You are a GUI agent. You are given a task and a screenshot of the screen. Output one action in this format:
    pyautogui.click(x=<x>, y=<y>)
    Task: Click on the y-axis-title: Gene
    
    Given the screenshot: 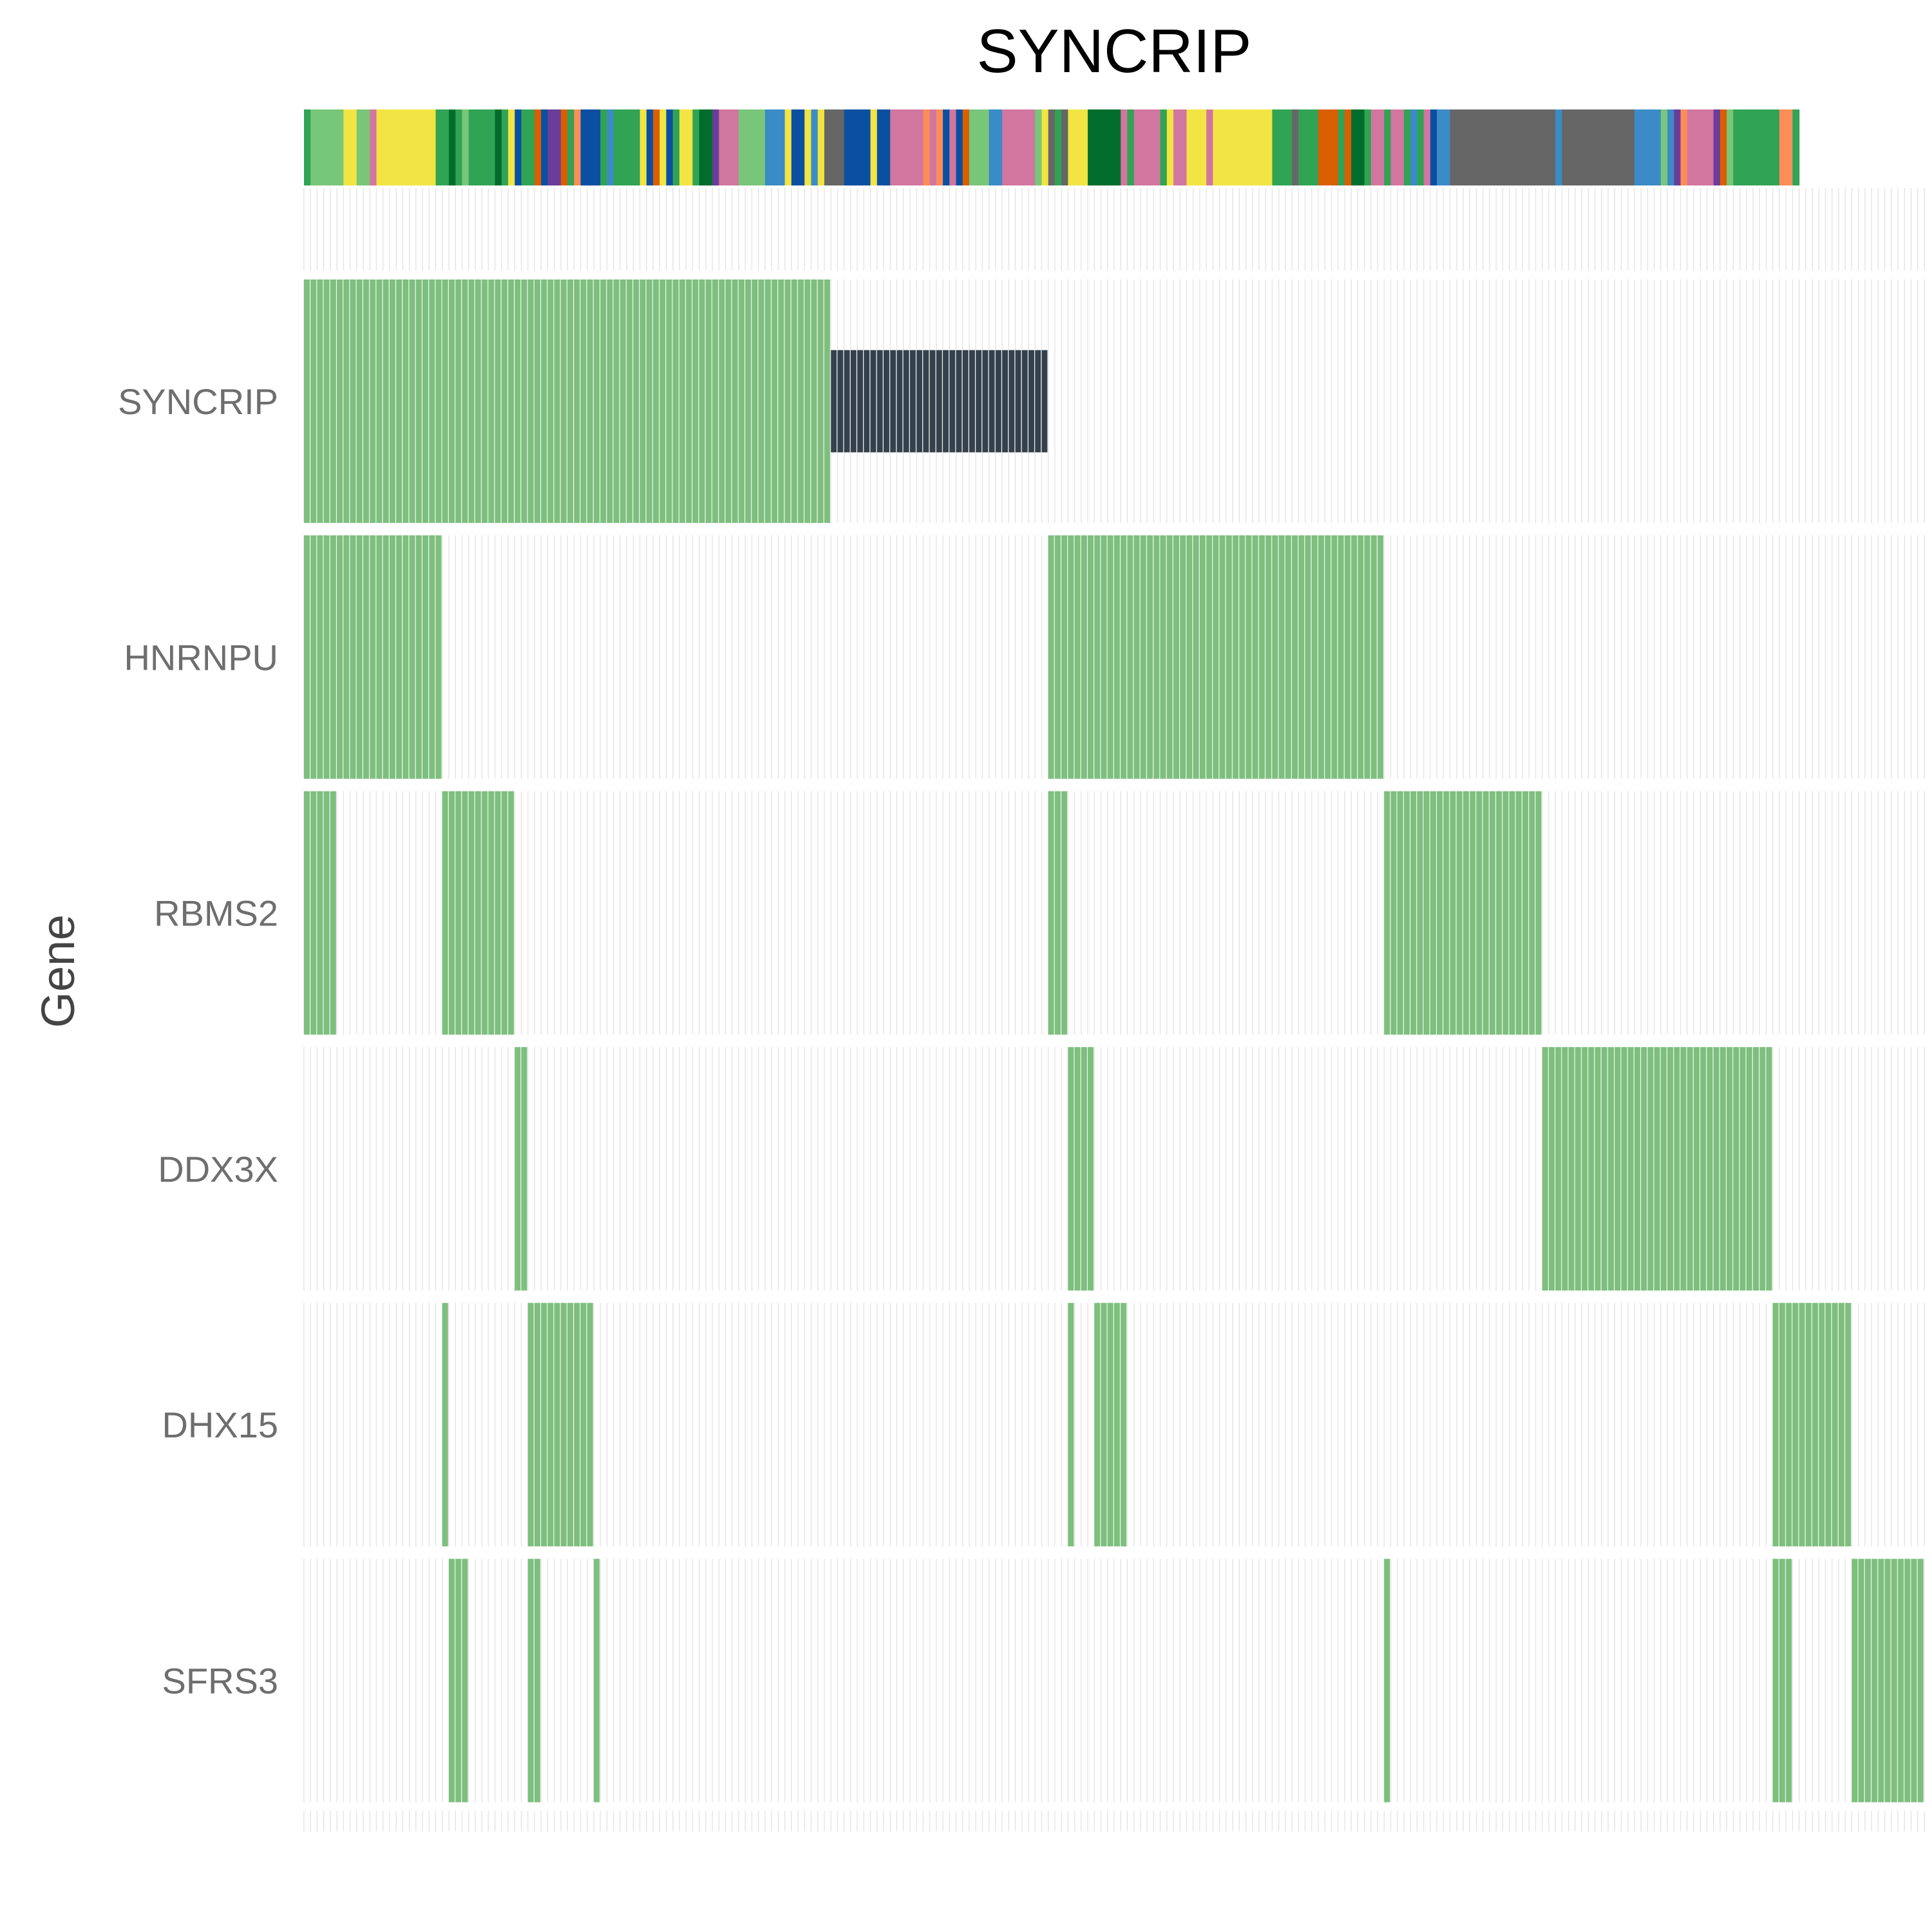 What is the action you would take?
    pyautogui.click(x=58, y=971)
    